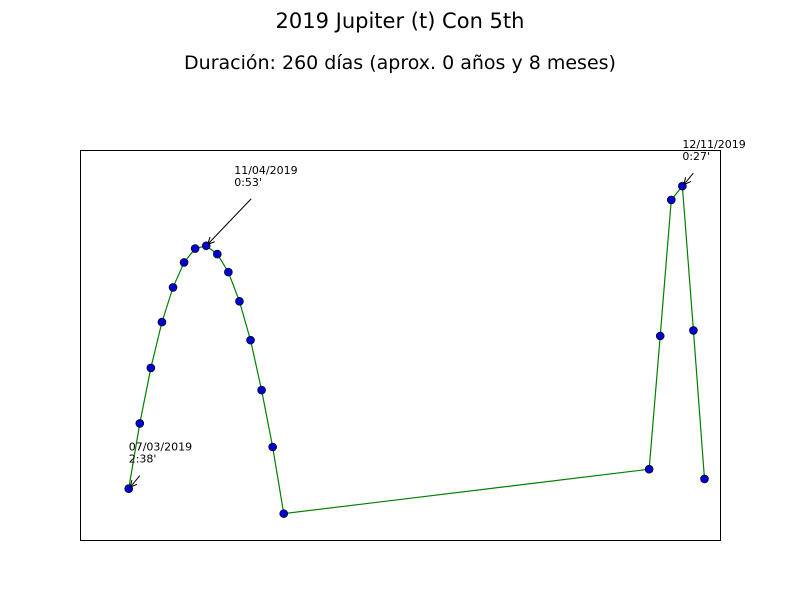 The width and height of the screenshot is (800, 600). Describe the element at coordinates (713, 144) in the screenshot. I see `annotation-text: 12/11/2019` at that location.